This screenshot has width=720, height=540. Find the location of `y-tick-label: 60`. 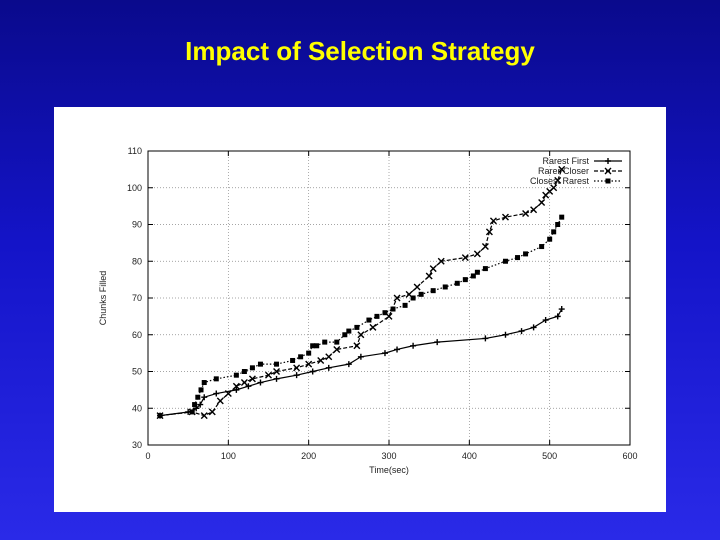

y-tick-label: 60 is located at coordinates (137, 335).